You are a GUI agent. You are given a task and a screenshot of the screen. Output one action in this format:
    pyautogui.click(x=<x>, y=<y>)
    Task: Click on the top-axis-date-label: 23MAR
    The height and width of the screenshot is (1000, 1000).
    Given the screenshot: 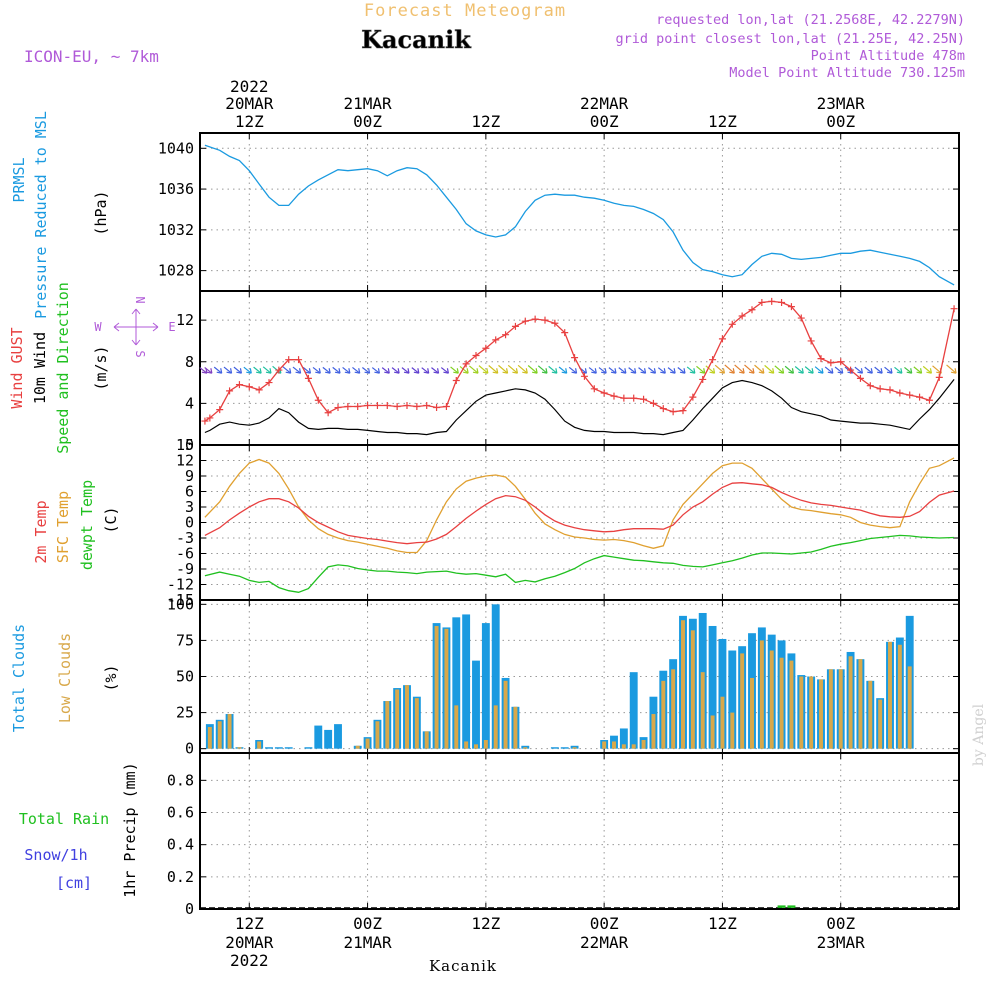 What is the action you would take?
    pyautogui.click(x=841, y=103)
    